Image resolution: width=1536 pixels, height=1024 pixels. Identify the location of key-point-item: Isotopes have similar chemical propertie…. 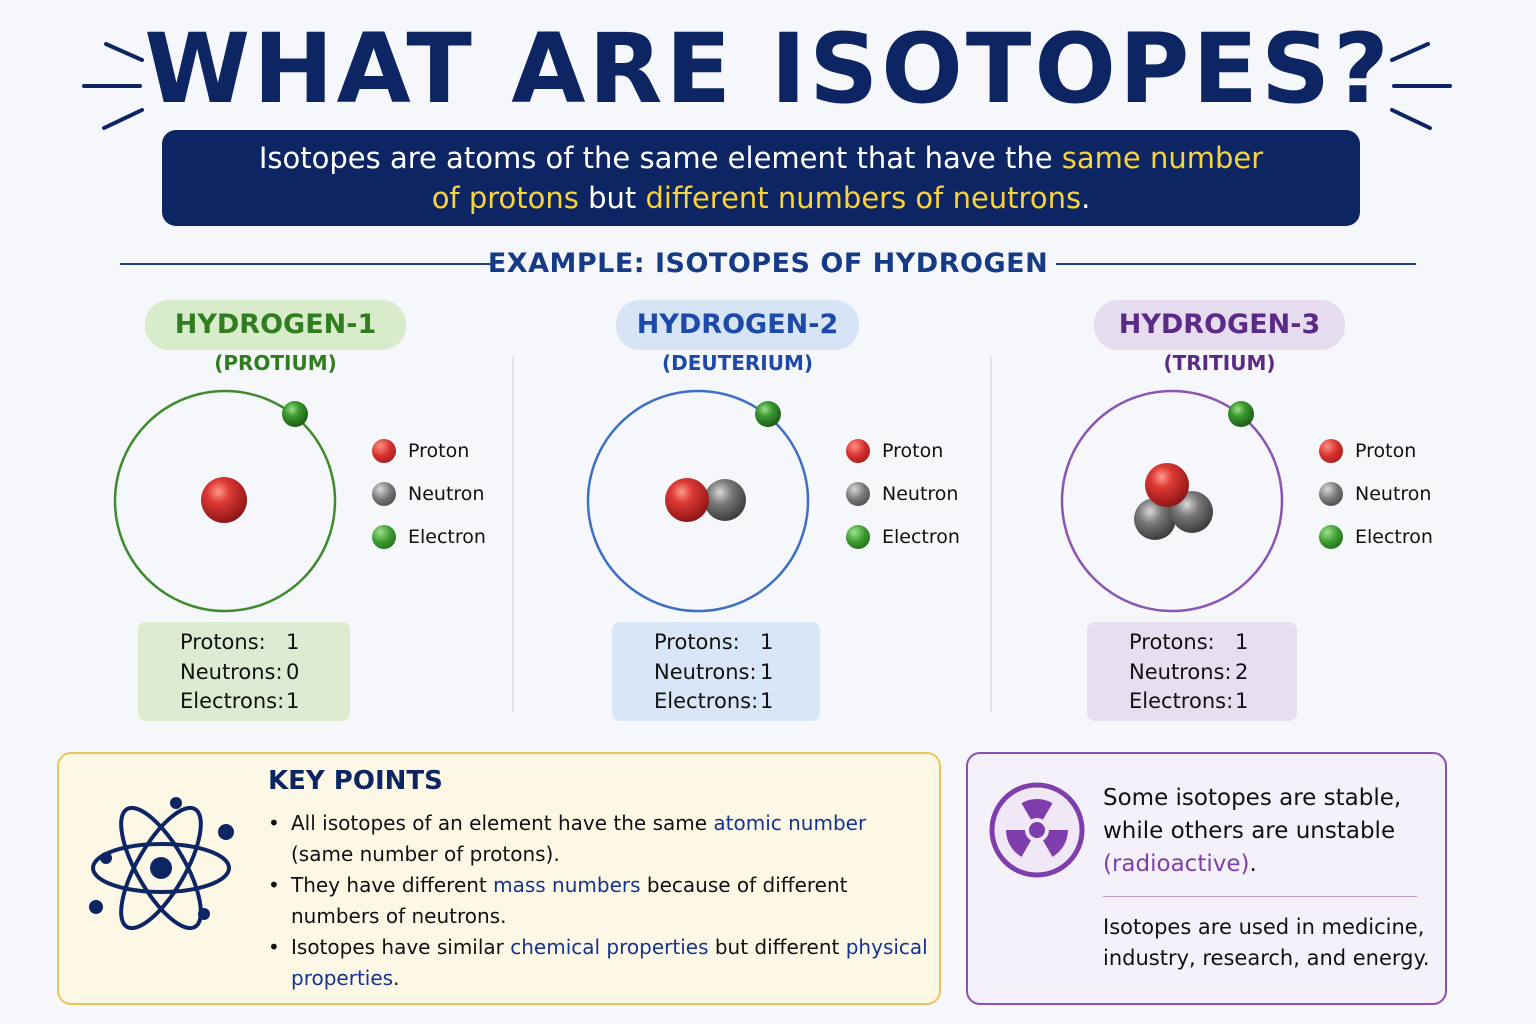
(599, 962).